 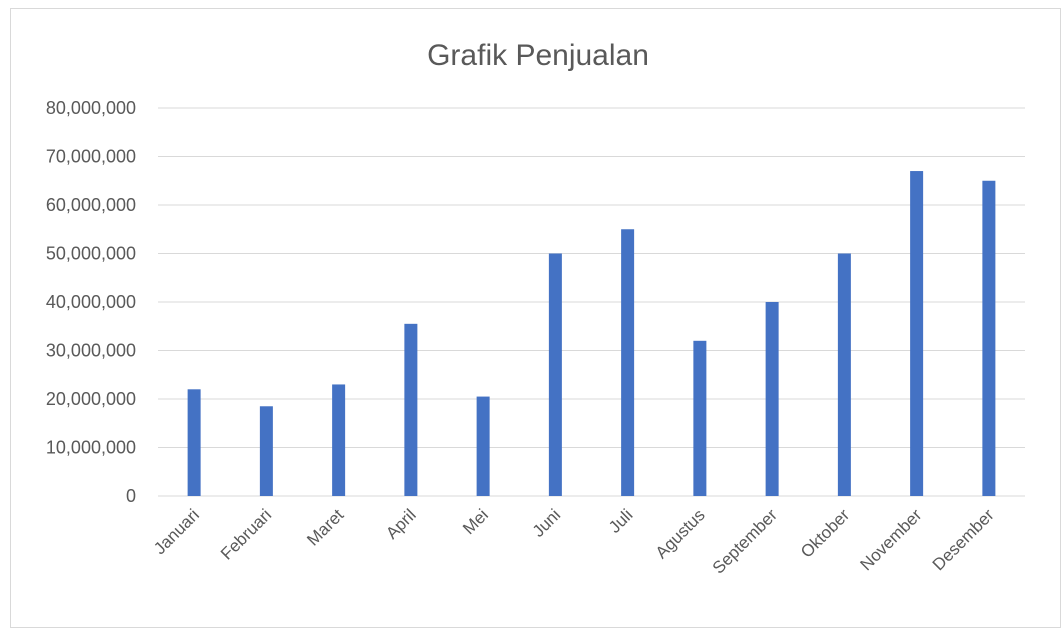 What do you see at coordinates (963, 539) in the screenshot?
I see `x-tick-label: Desember` at bounding box center [963, 539].